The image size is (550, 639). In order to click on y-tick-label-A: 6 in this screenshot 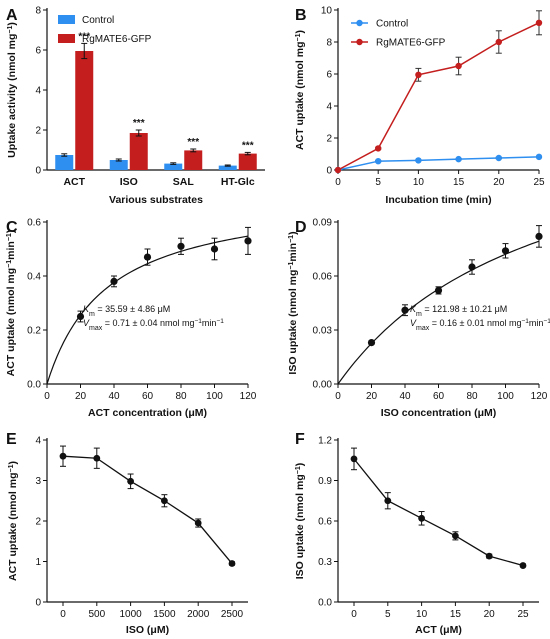, I will do `click(38, 51)`.